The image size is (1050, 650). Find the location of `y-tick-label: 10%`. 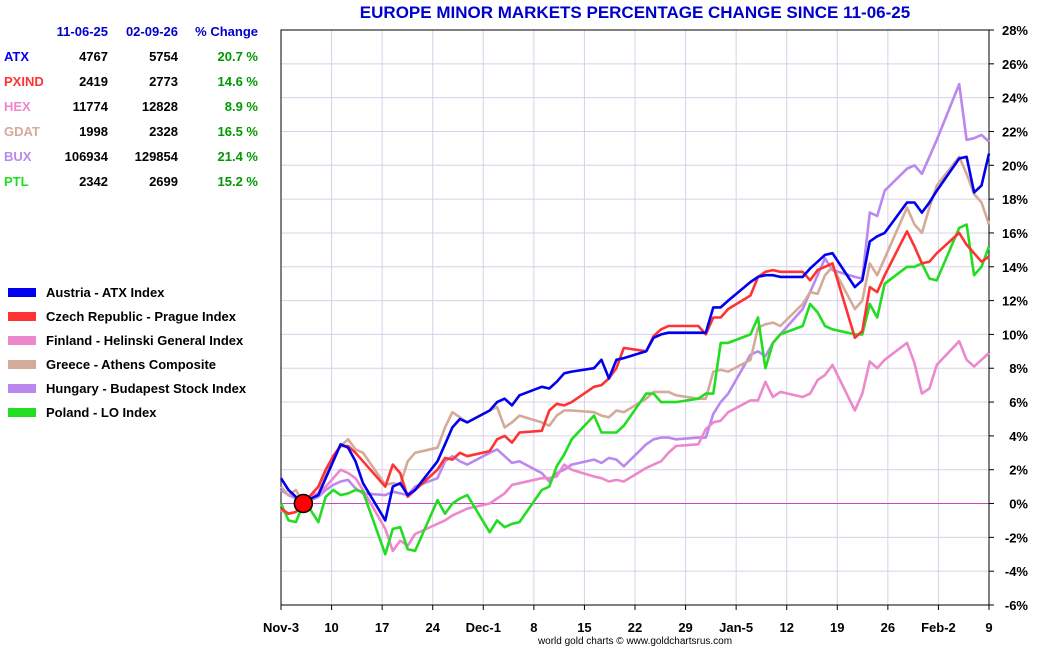

y-tick-label: 10% is located at coordinates (1015, 334).